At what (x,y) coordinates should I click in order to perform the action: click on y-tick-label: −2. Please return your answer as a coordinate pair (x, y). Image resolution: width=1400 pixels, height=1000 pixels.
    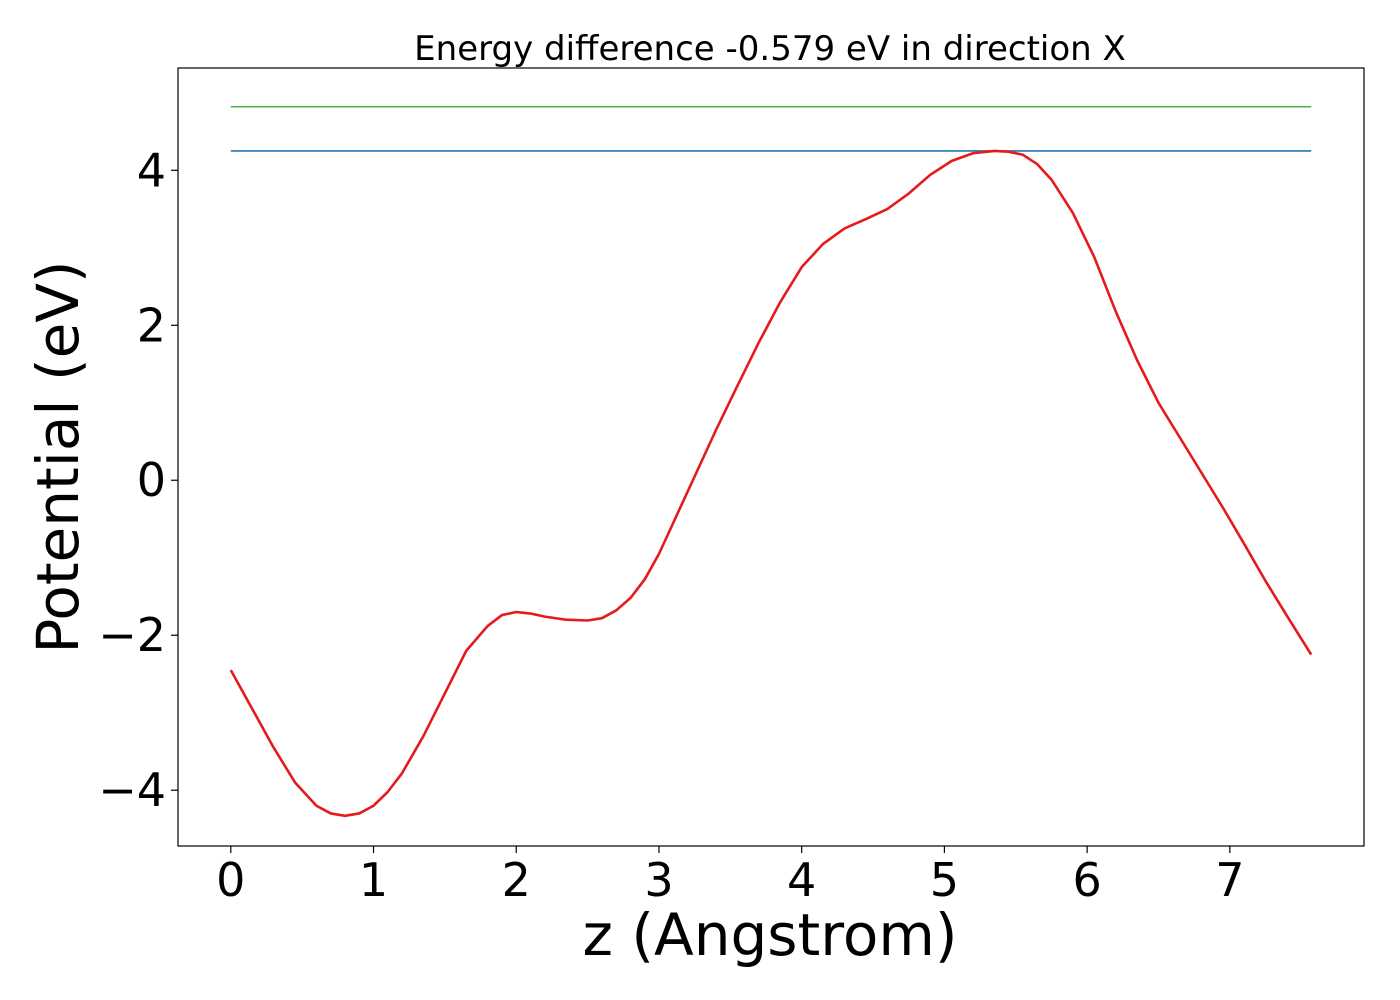
    Looking at the image, I should click on (132, 635).